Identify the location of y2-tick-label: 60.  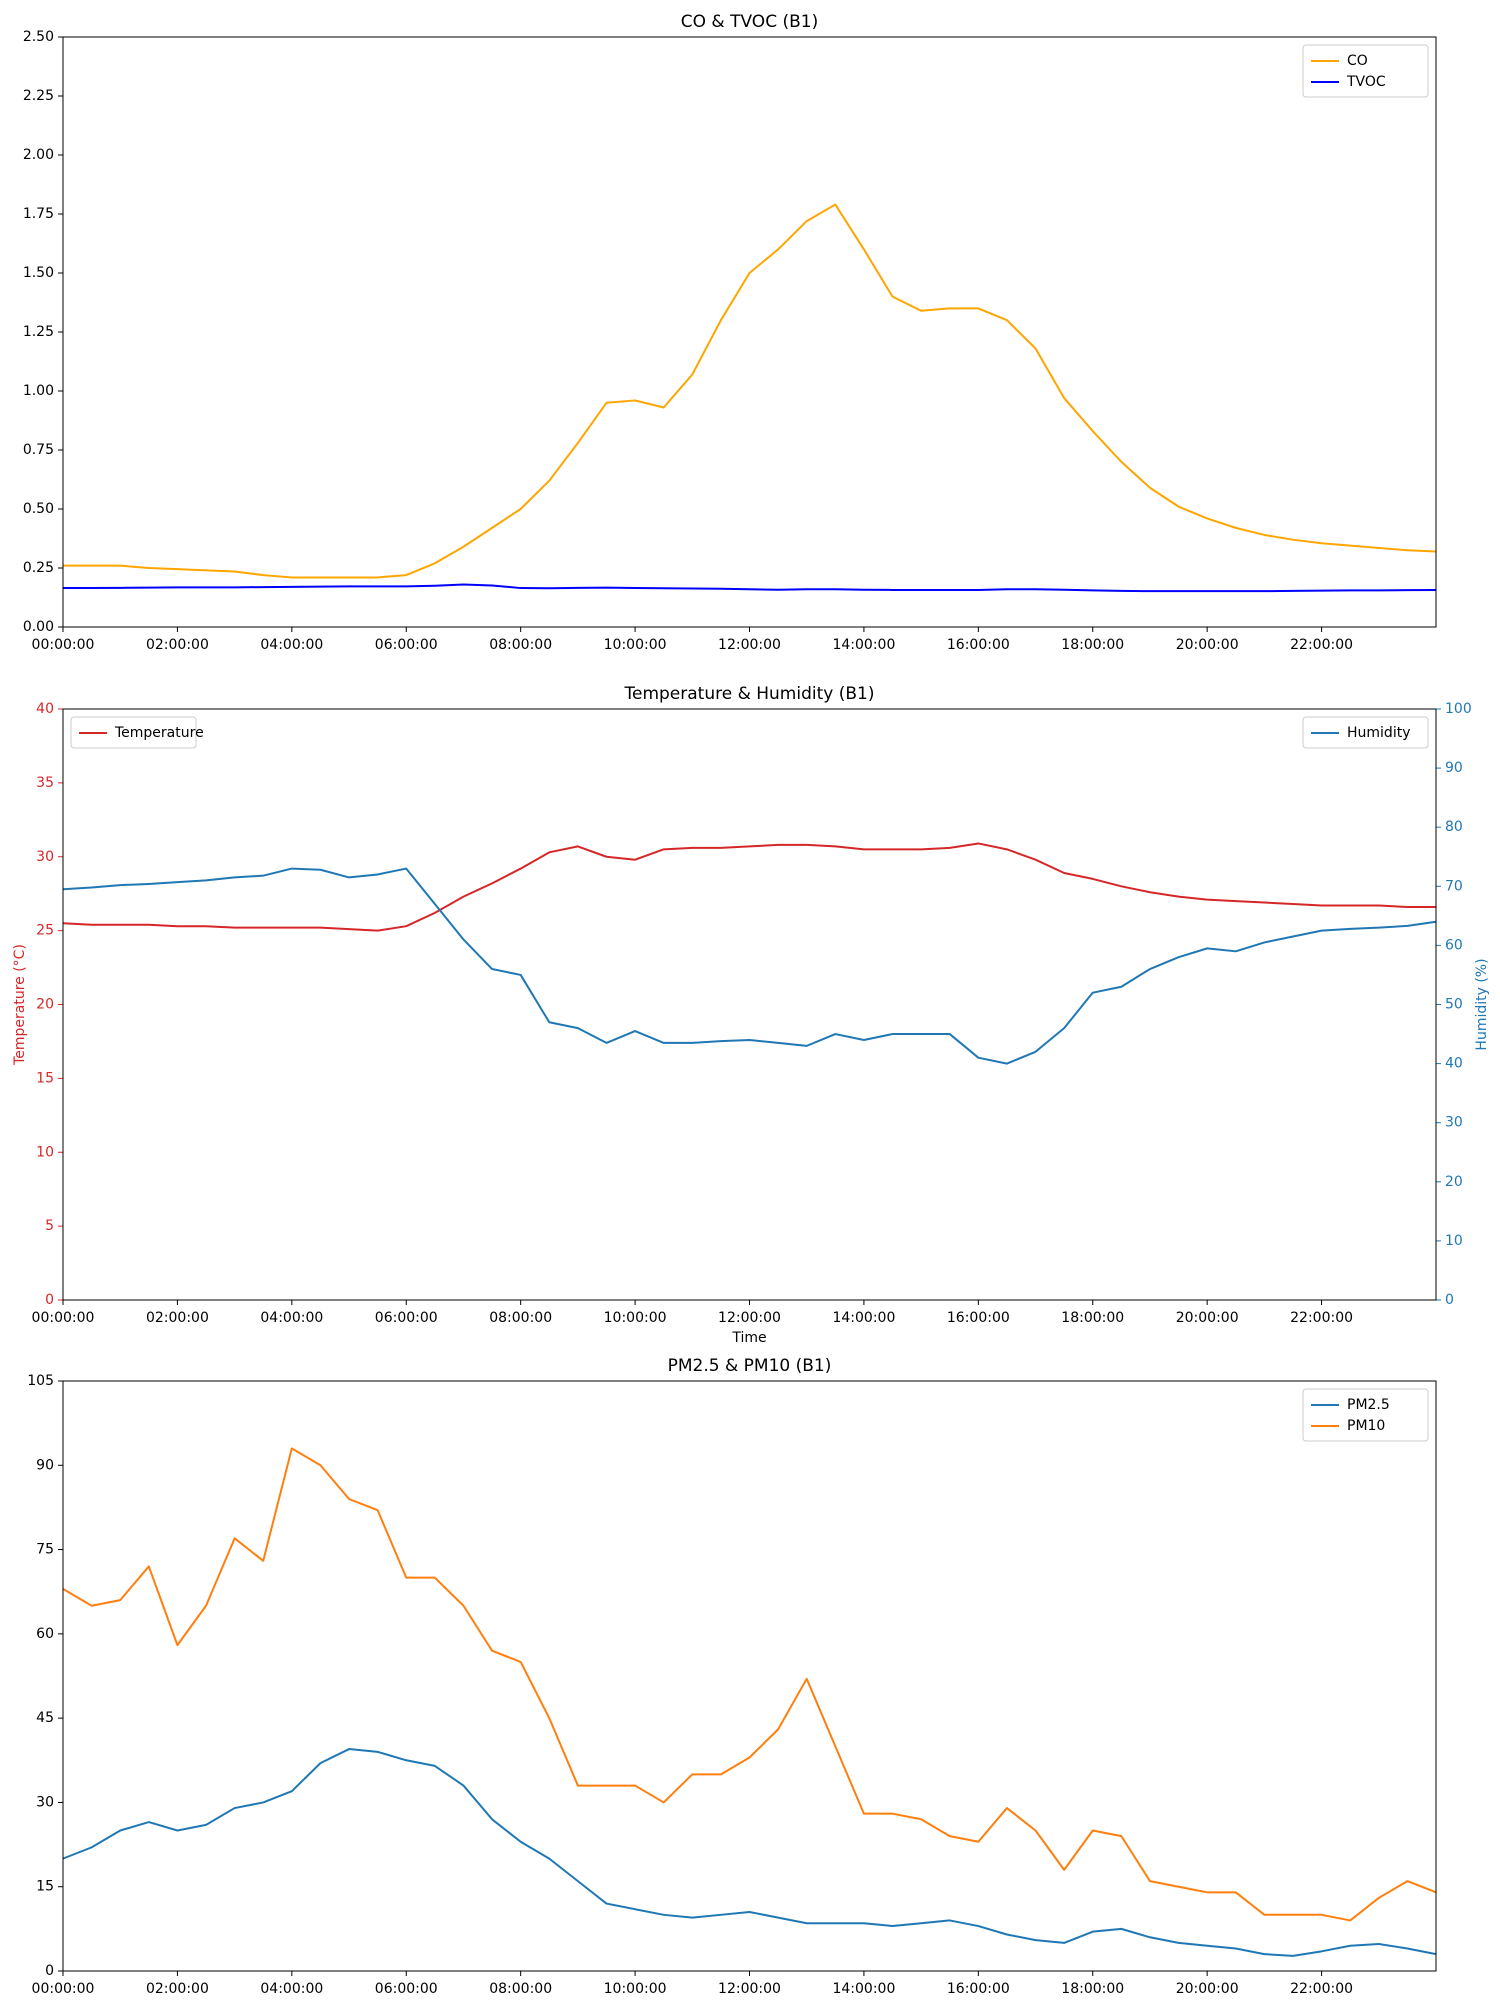
(1454, 945).